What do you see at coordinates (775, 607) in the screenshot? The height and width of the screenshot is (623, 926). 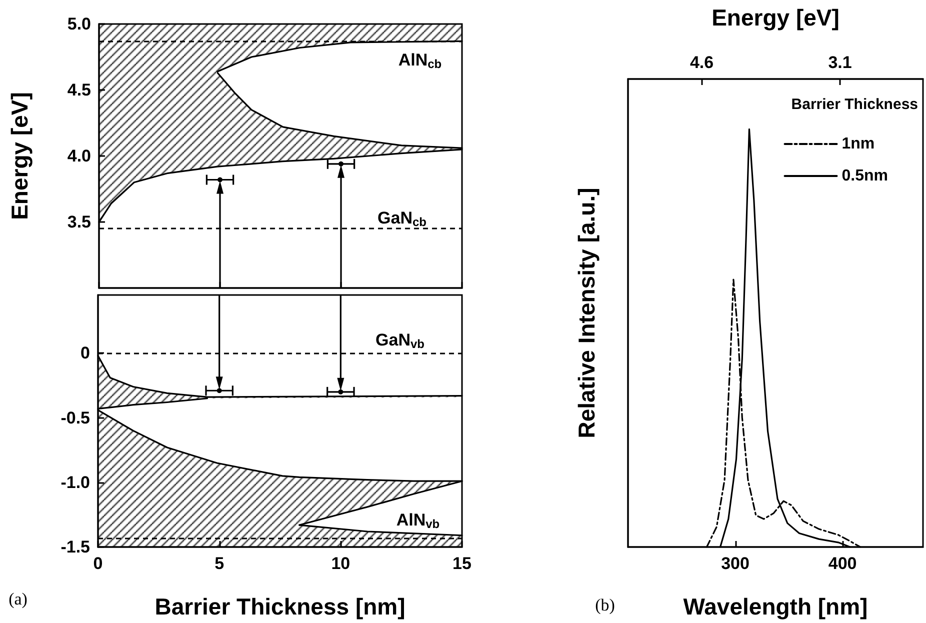 I see `x-axis-title: Wavelength [nm]` at bounding box center [775, 607].